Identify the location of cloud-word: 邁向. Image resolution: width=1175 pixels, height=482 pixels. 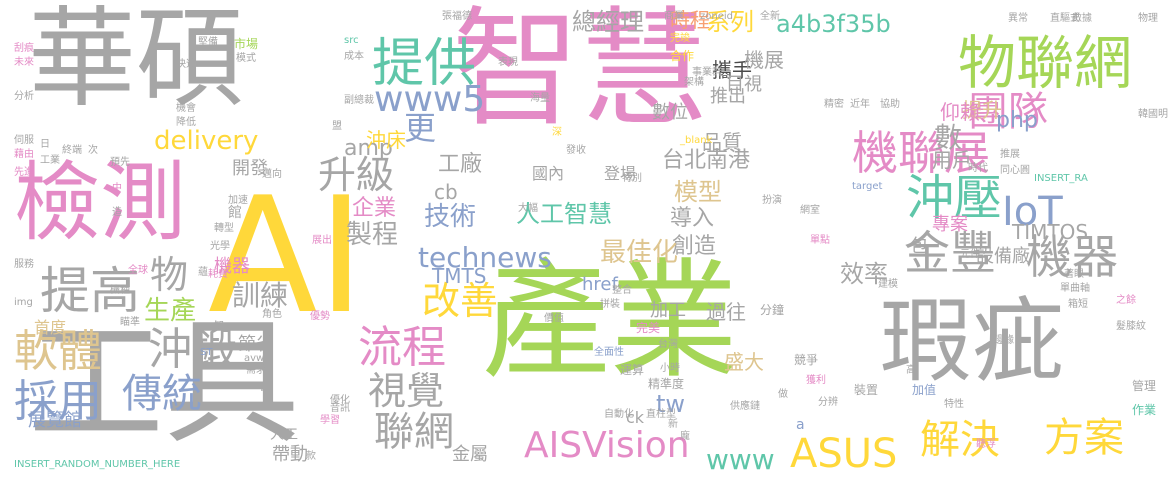
(272, 174).